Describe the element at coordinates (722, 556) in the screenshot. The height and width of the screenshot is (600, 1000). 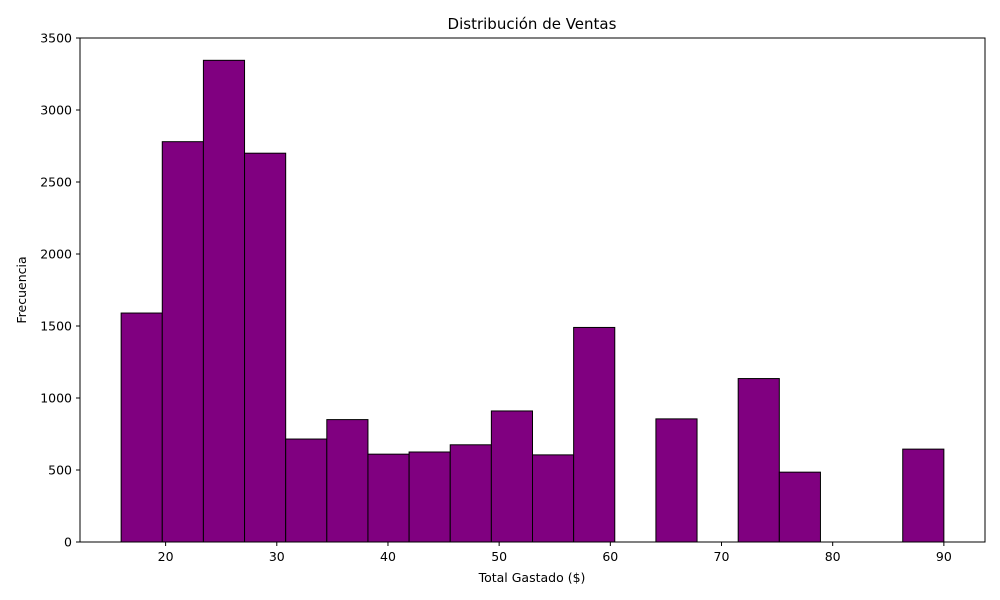
I see `x-tick-label: 70` at that location.